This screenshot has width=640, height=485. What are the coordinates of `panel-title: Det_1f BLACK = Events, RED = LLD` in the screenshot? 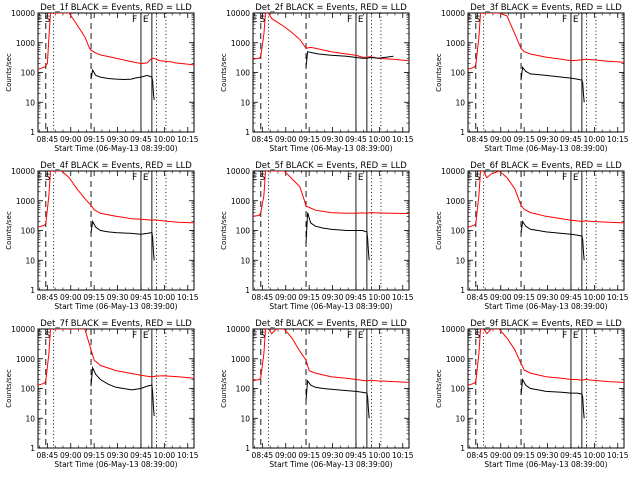 It's located at (116, 8).